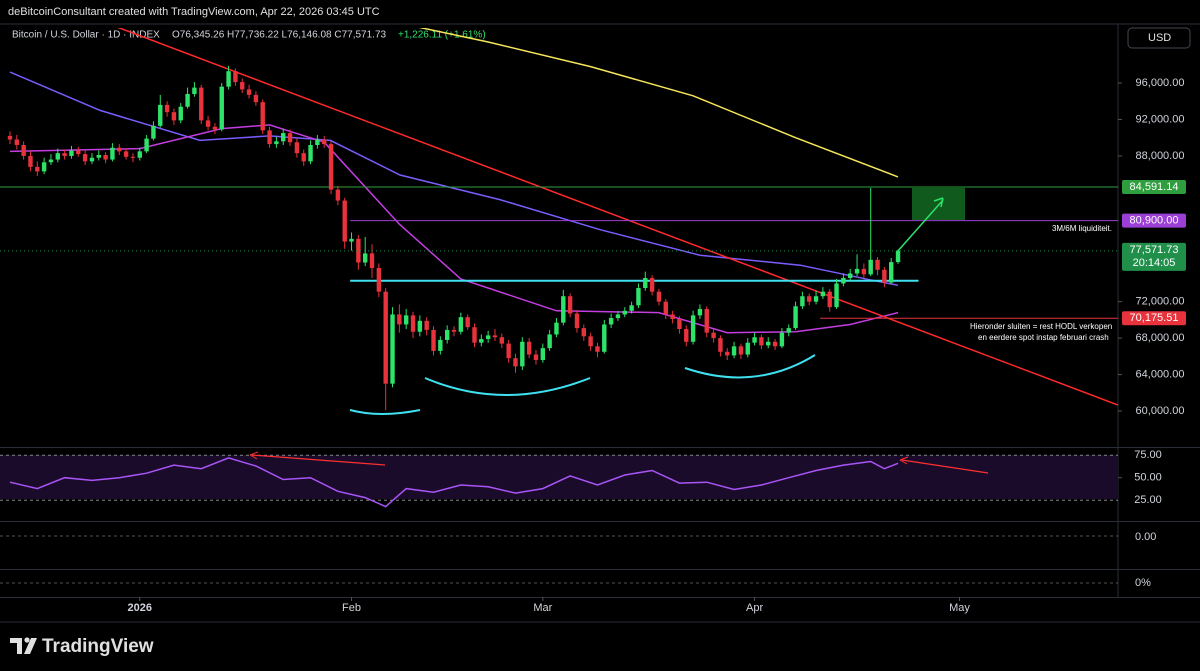  I want to click on y-tick-label: 88,000.00, so click(1160, 156).